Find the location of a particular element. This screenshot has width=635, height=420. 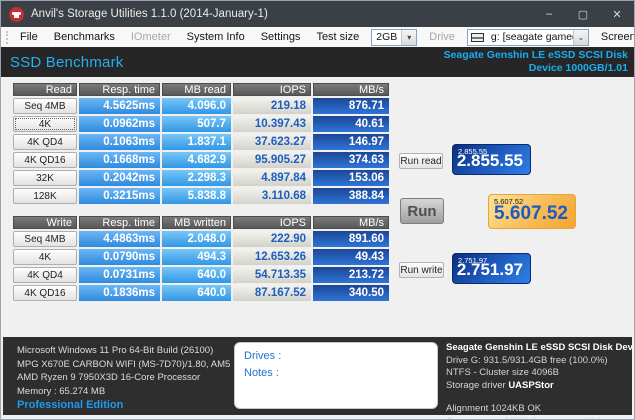

memory-line: Memory : 65.274 MB is located at coordinates (61, 391).